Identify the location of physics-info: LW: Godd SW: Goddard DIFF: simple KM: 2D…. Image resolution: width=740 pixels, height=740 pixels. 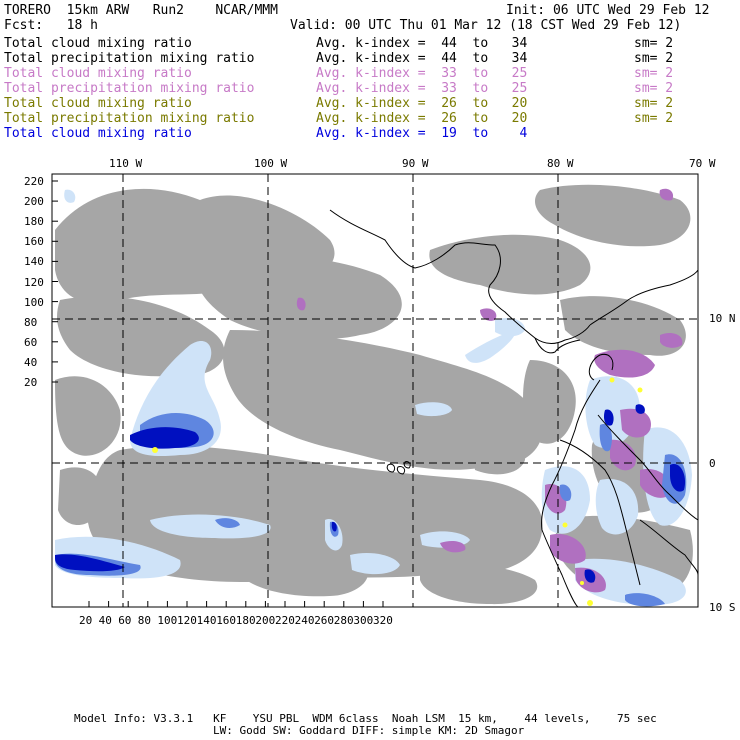
(369, 730).